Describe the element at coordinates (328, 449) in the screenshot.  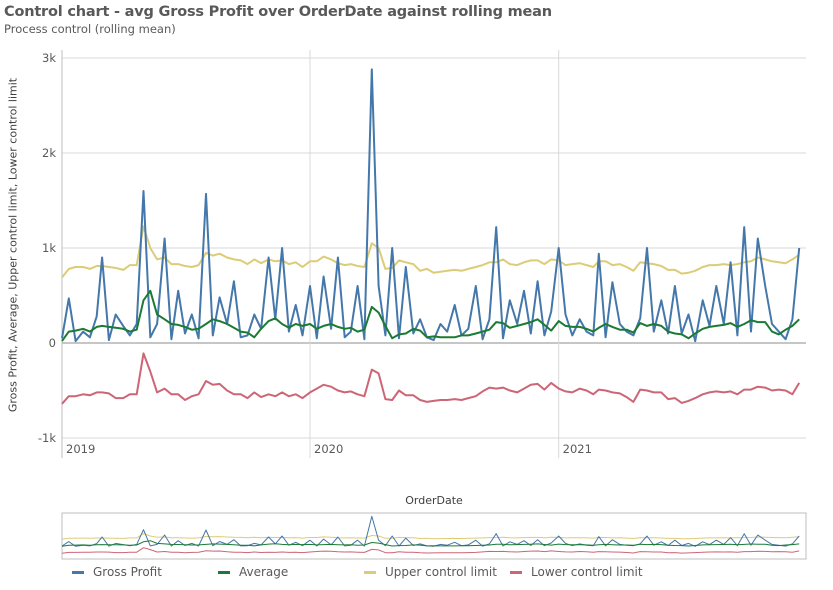
I see `x-tick-label: 2020` at that location.